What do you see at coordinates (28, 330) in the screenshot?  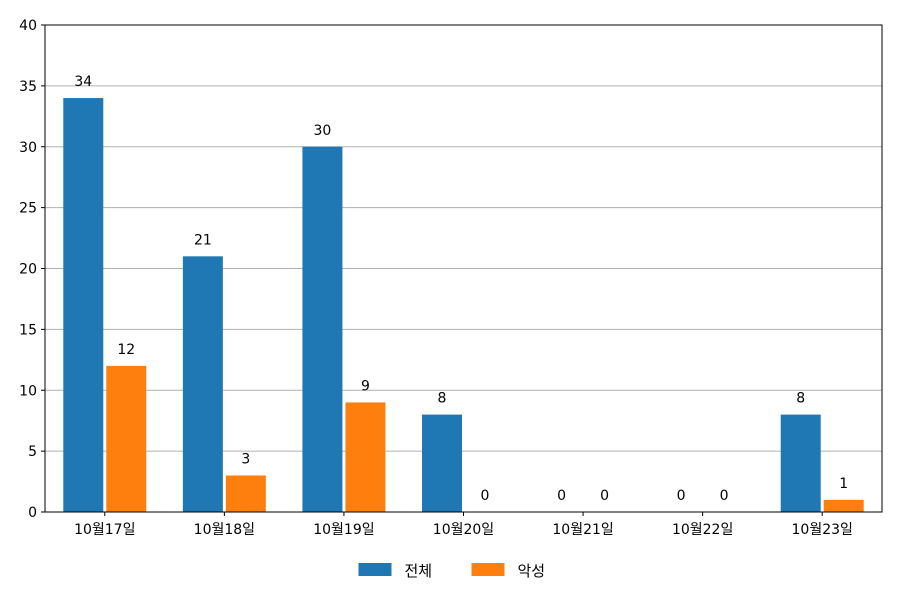 I see `y-tick-label: 15` at bounding box center [28, 330].